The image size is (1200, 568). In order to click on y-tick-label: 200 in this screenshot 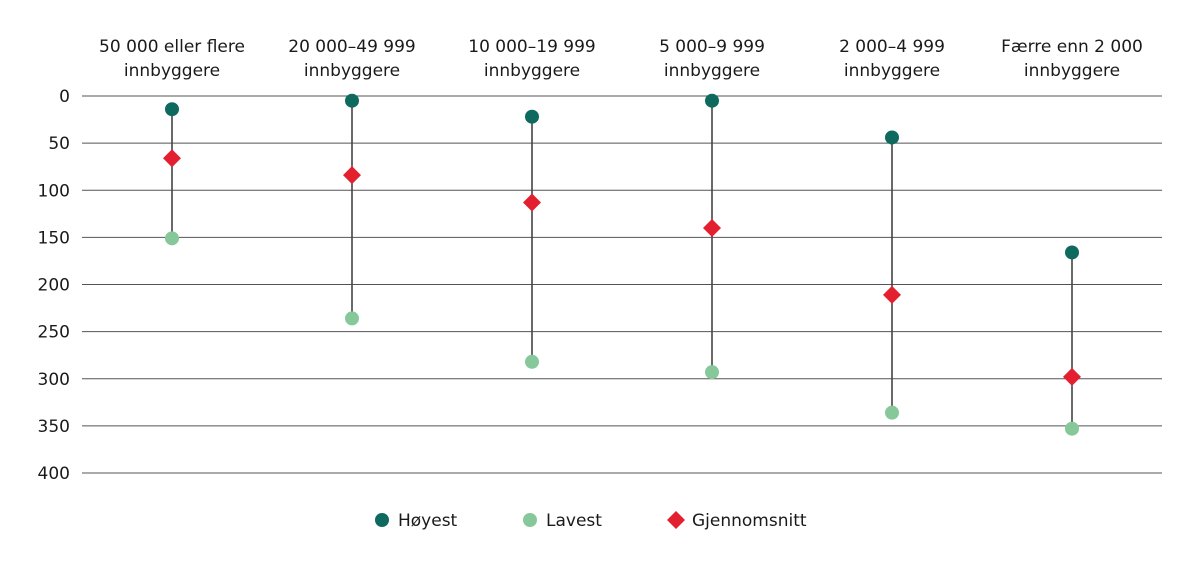, I will do `click(54, 286)`.